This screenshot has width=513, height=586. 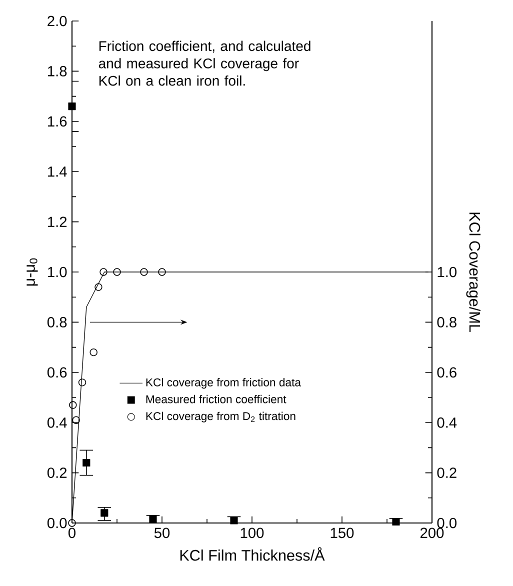 I want to click on y2-tick-label: 0.0, so click(x=447, y=523).